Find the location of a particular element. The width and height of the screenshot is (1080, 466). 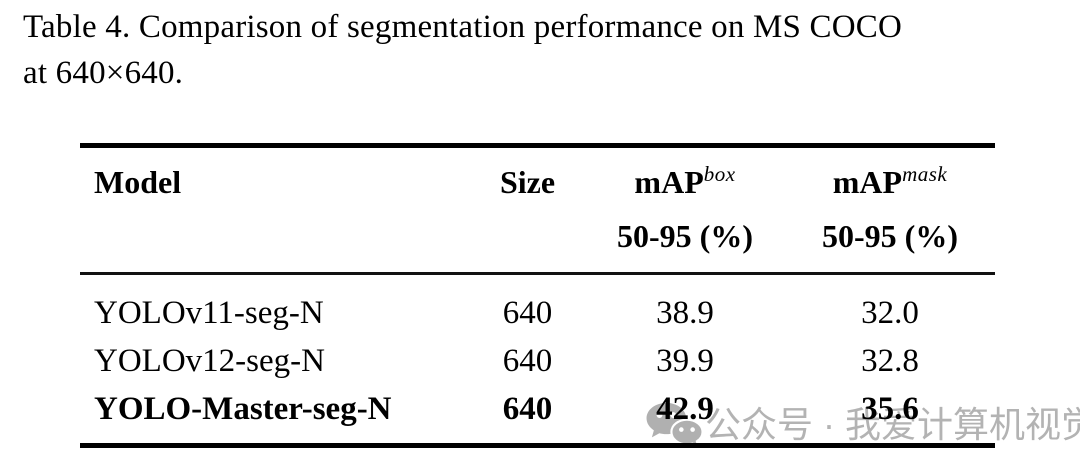

table-row: YOLOv12-seg-N 640 39.9 32.8 is located at coordinates (537, 361).